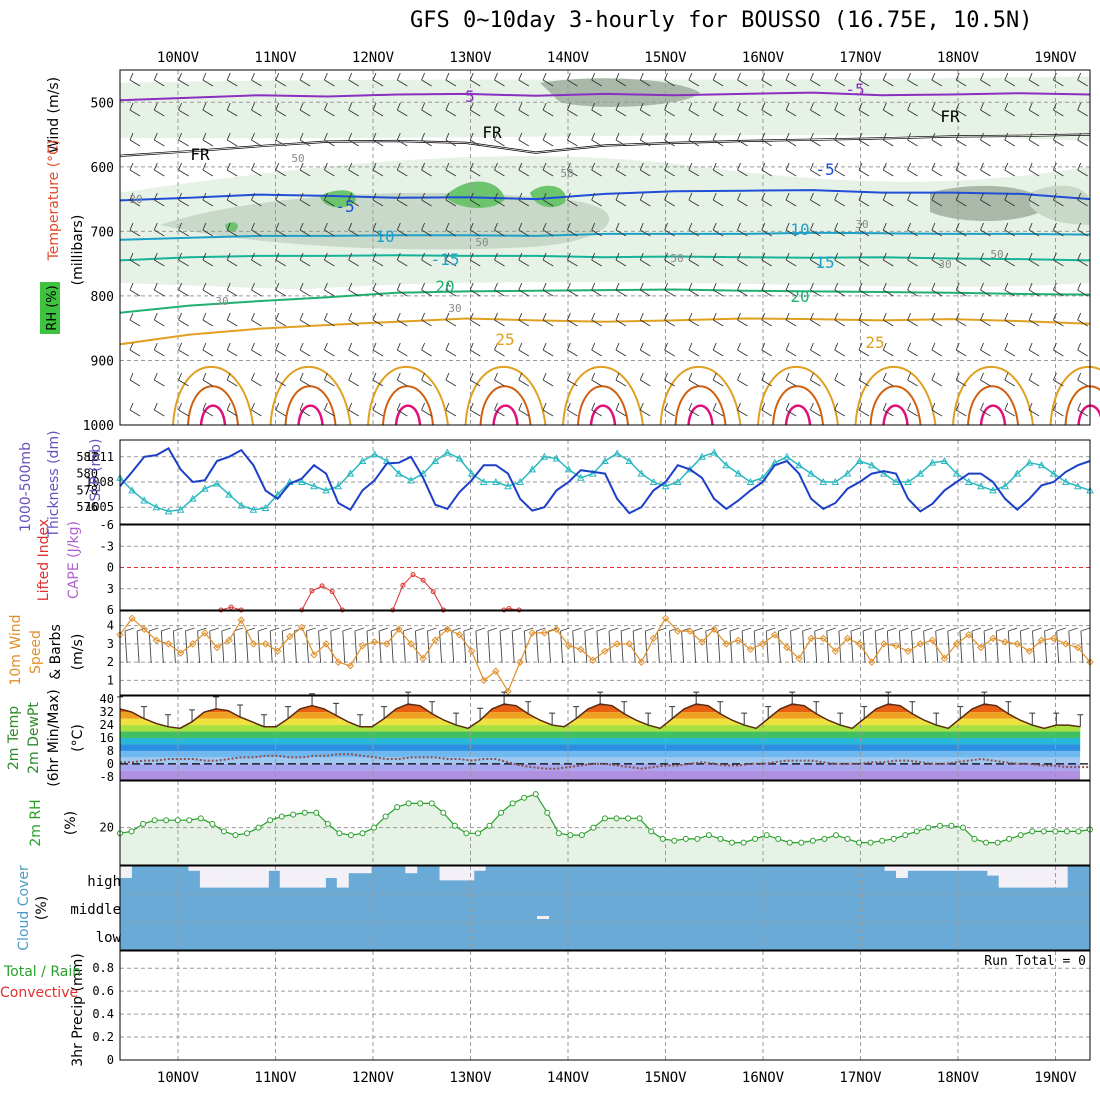  I want to click on x-tick-label-top: 16NOV, so click(763, 58).